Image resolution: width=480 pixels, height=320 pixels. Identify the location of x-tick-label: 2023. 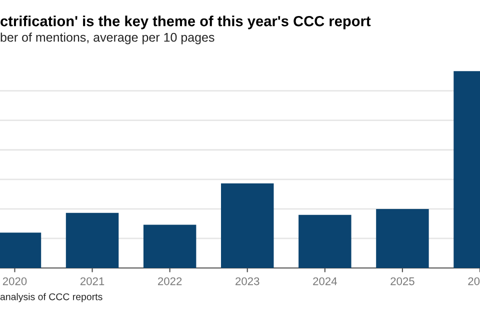
(248, 281).